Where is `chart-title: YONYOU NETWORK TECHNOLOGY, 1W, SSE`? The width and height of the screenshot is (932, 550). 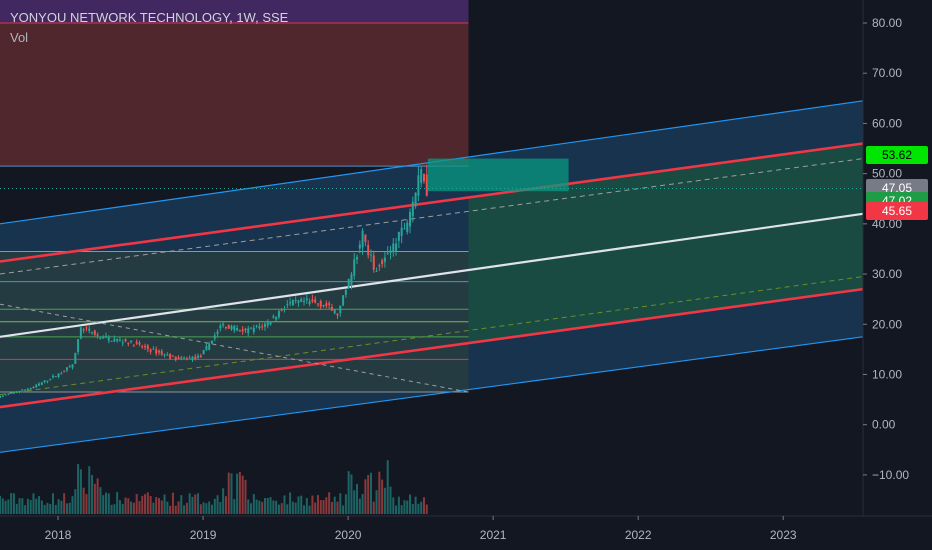 chart-title: YONYOU NETWORK TECHNOLOGY, 1W, SSE is located at coordinates (149, 17).